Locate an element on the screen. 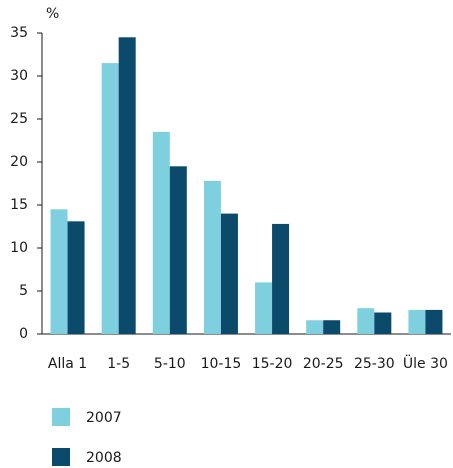  legend-label: 2007 is located at coordinates (104, 418).